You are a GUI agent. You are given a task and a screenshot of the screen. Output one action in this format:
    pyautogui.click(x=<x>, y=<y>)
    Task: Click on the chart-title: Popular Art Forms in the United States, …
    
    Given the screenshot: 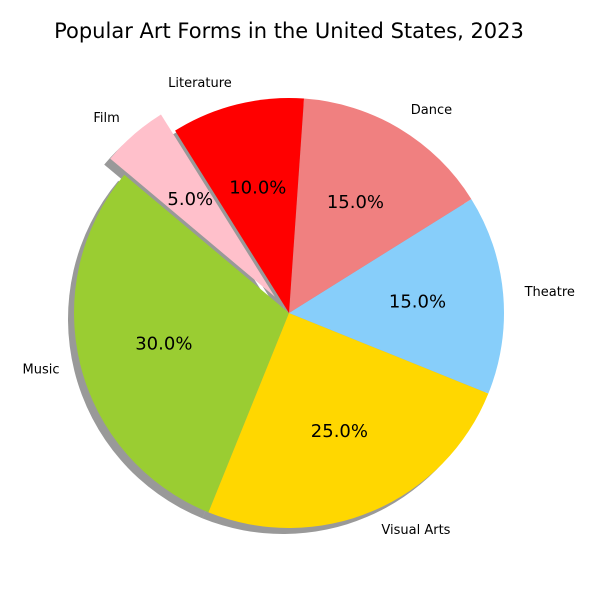 What is the action you would take?
    pyautogui.click(x=289, y=31)
    